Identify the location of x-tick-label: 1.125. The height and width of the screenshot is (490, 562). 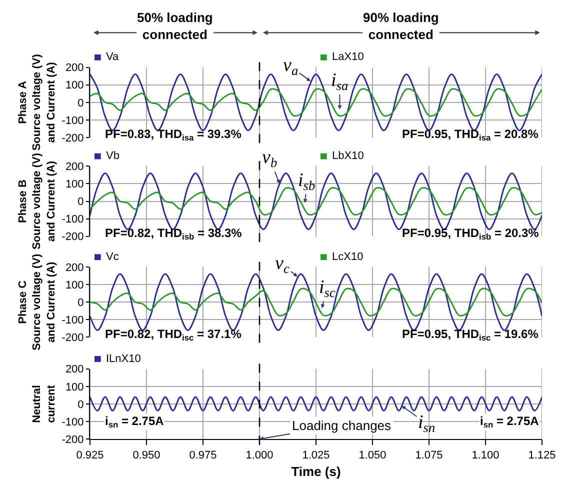
(542, 455).